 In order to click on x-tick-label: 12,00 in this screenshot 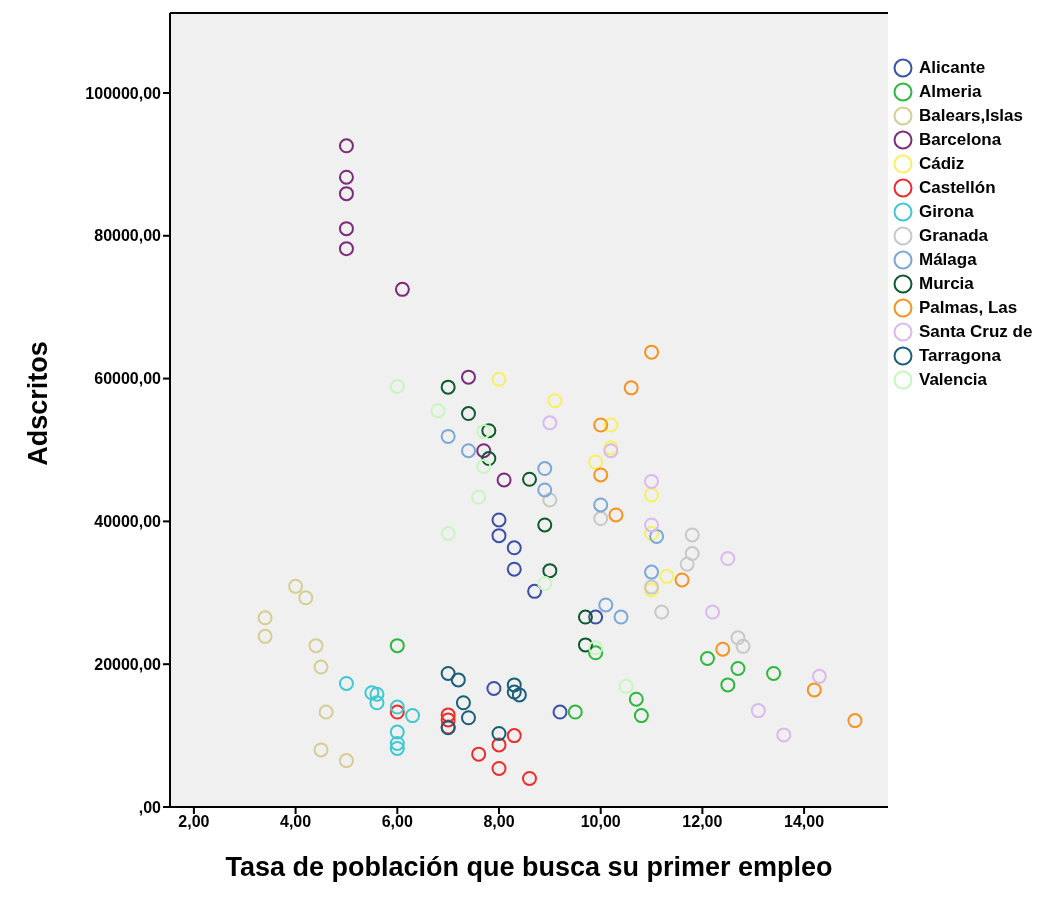, I will do `click(702, 822)`.